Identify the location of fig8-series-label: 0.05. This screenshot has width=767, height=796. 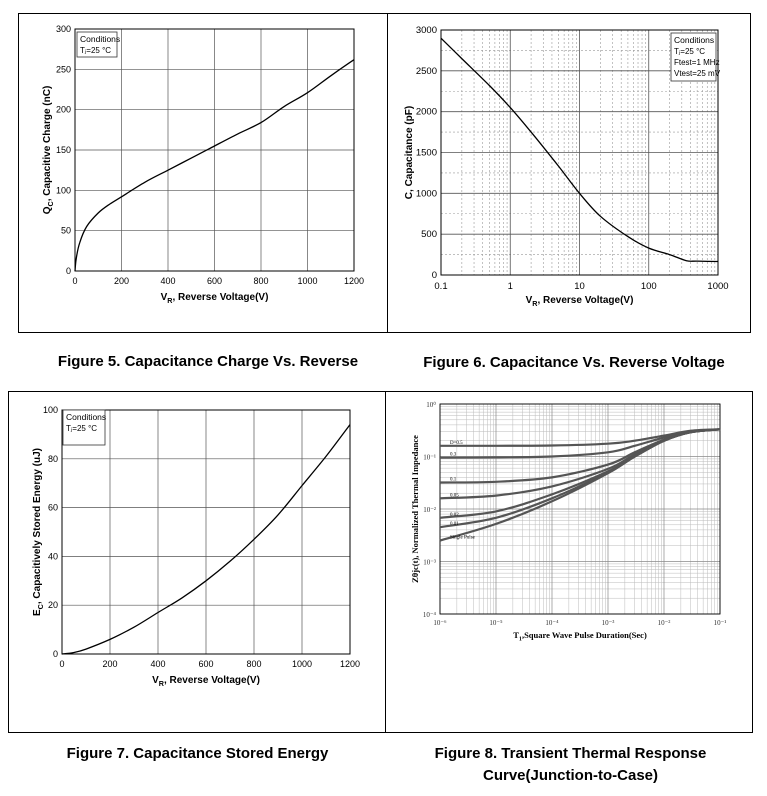
(454, 495).